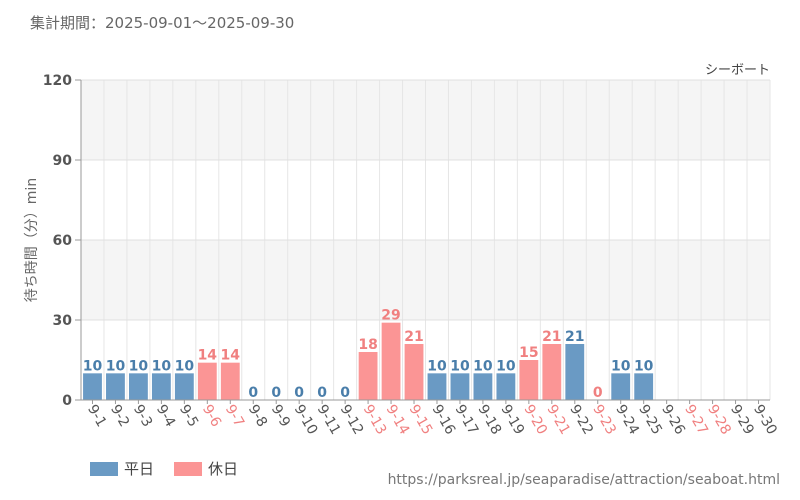 This screenshot has height=500, width=800. What do you see at coordinates (644, 366) in the screenshot?
I see `data-label-9-25: 10` at bounding box center [644, 366].